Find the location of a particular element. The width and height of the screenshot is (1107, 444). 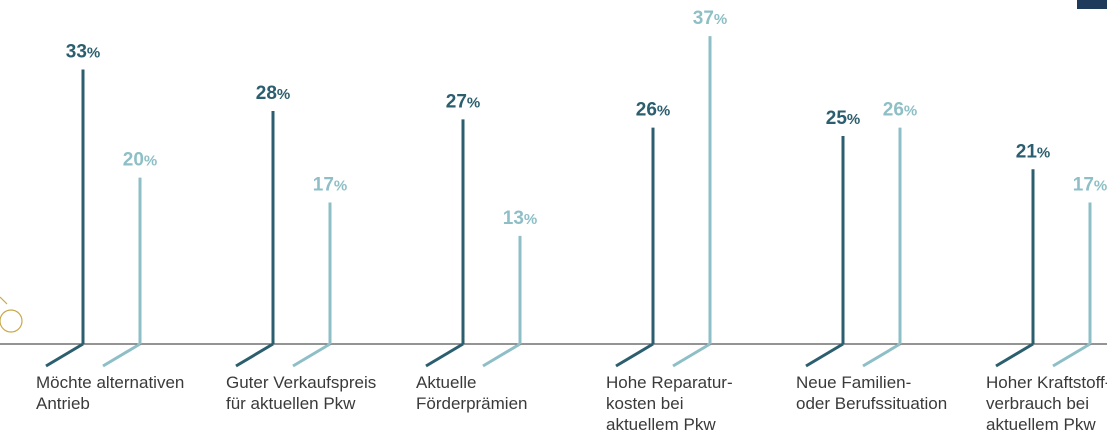

value-label: 21% is located at coordinates (1033, 151).